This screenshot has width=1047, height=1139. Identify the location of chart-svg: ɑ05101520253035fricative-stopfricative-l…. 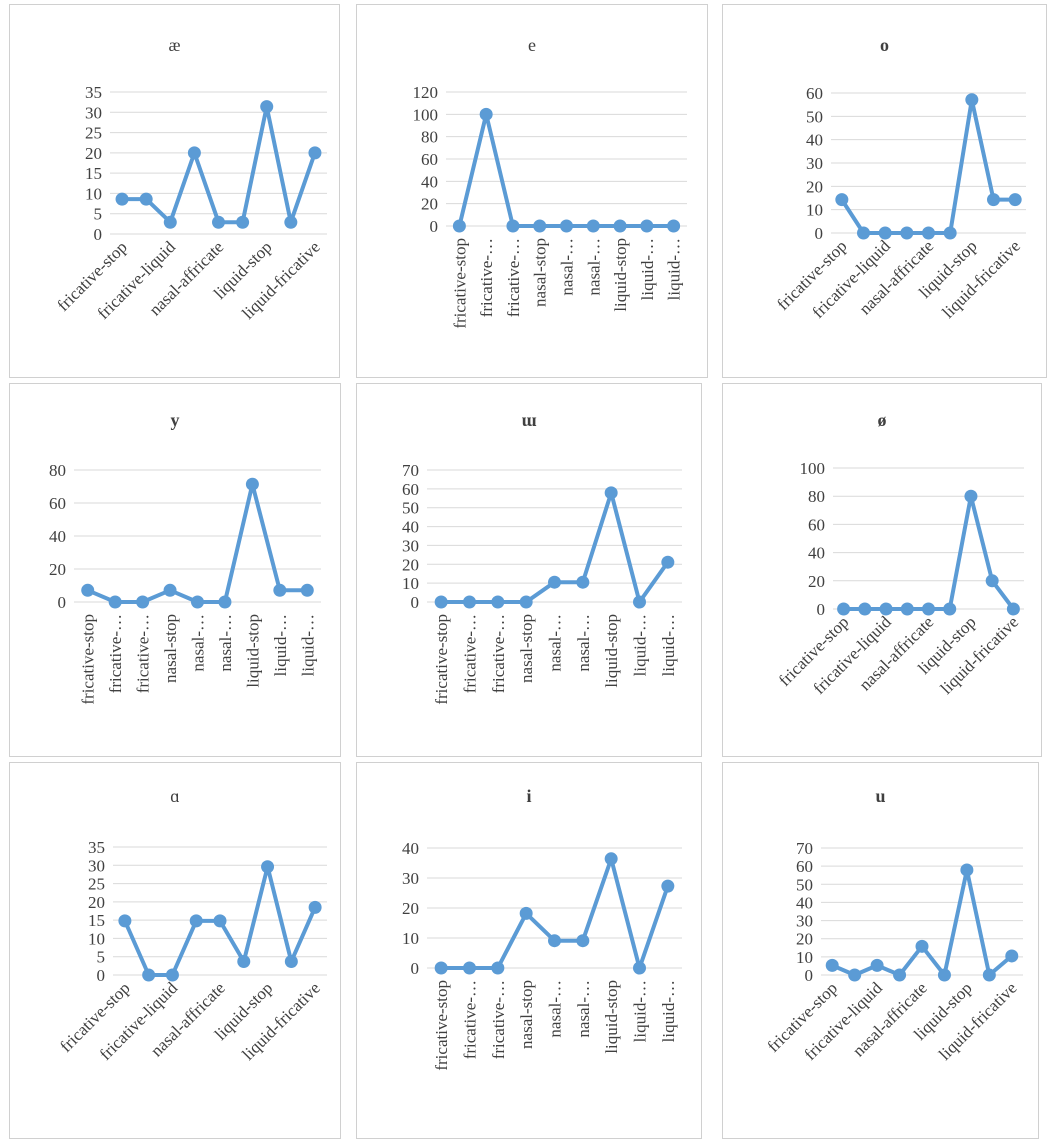
(191, 925).